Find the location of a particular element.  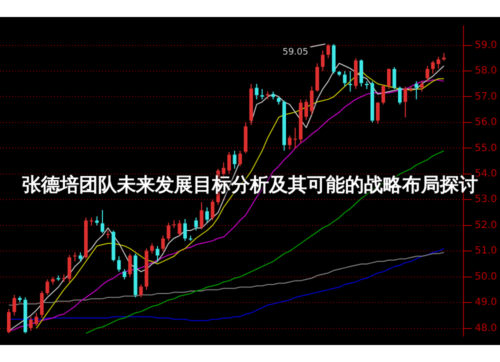

y-tick-label: 48.0 is located at coordinates (485, 328).